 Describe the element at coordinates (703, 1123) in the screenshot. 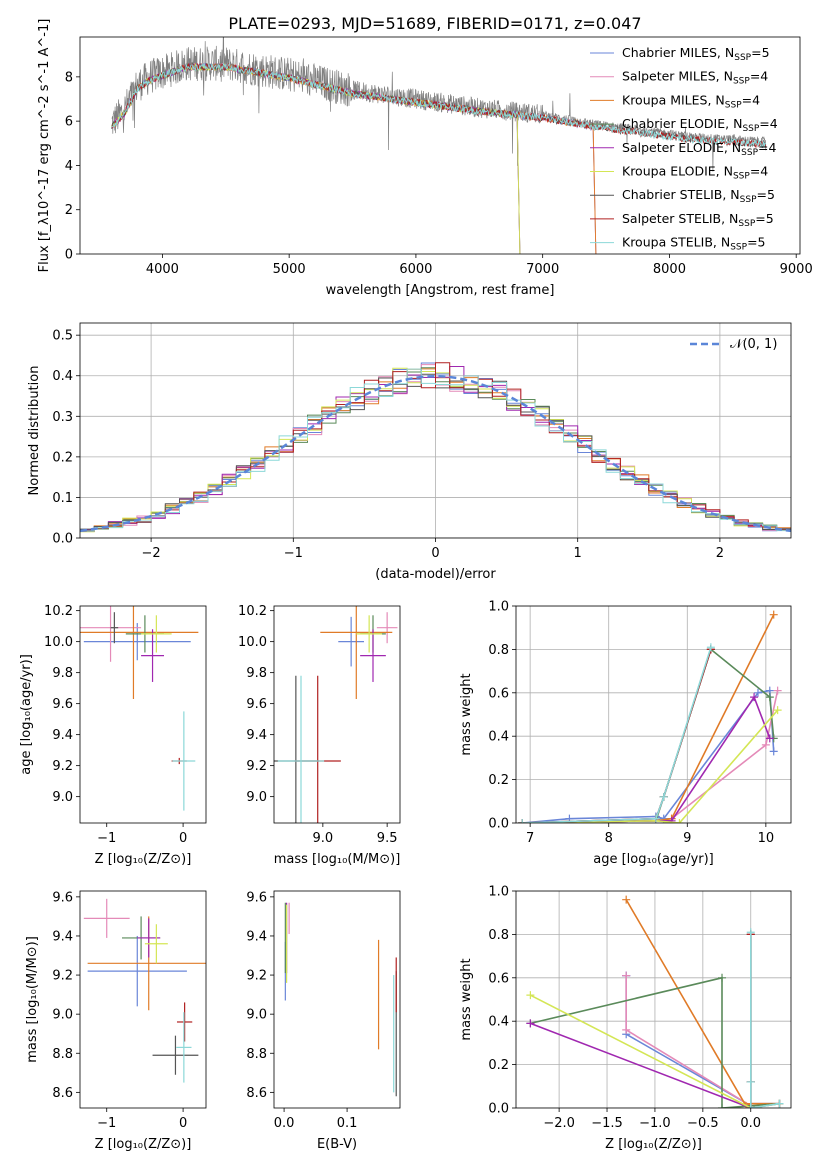

I see `x-tick-label: −0.5` at that location.